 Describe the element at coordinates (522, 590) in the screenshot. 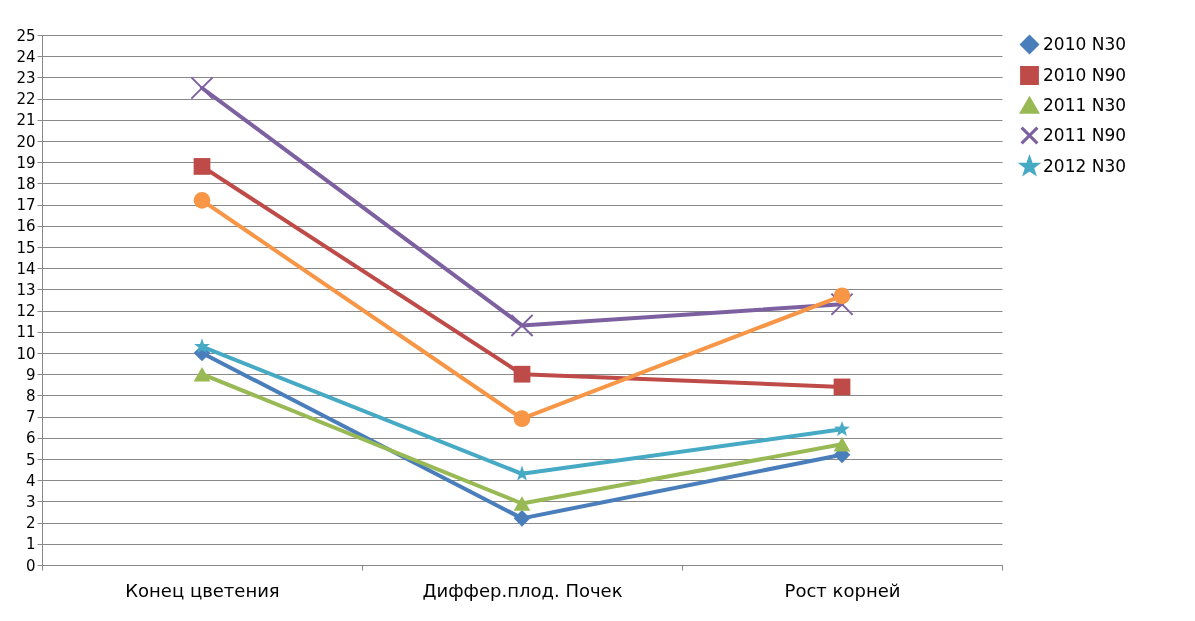

I see `x-tick-label: Диффер.плод. Почек` at that location.